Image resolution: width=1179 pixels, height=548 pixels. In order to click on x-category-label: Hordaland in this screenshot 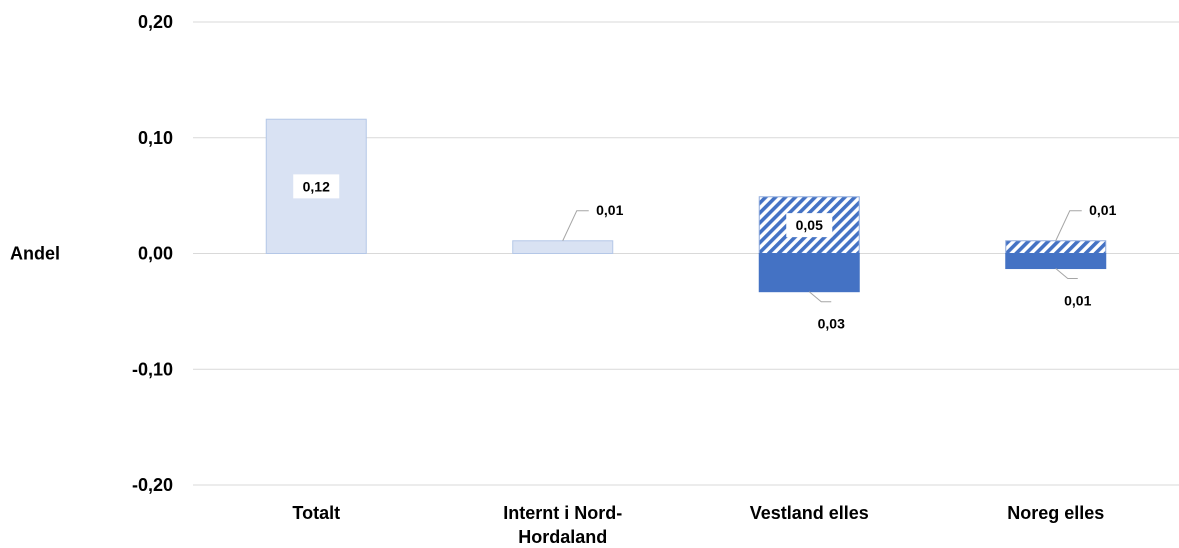, I will do `click(562, 537)`.